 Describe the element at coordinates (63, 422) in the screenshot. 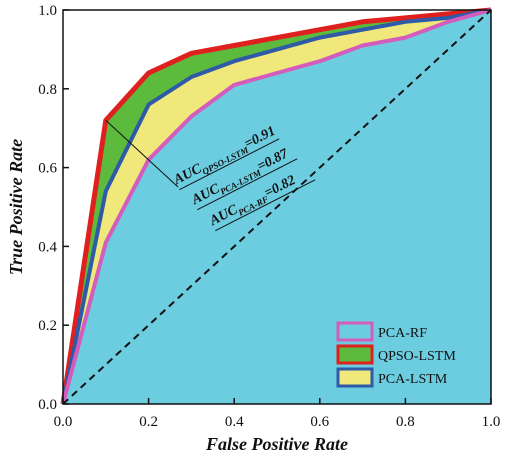

I see `x-tick-label: 0.0` at that location.